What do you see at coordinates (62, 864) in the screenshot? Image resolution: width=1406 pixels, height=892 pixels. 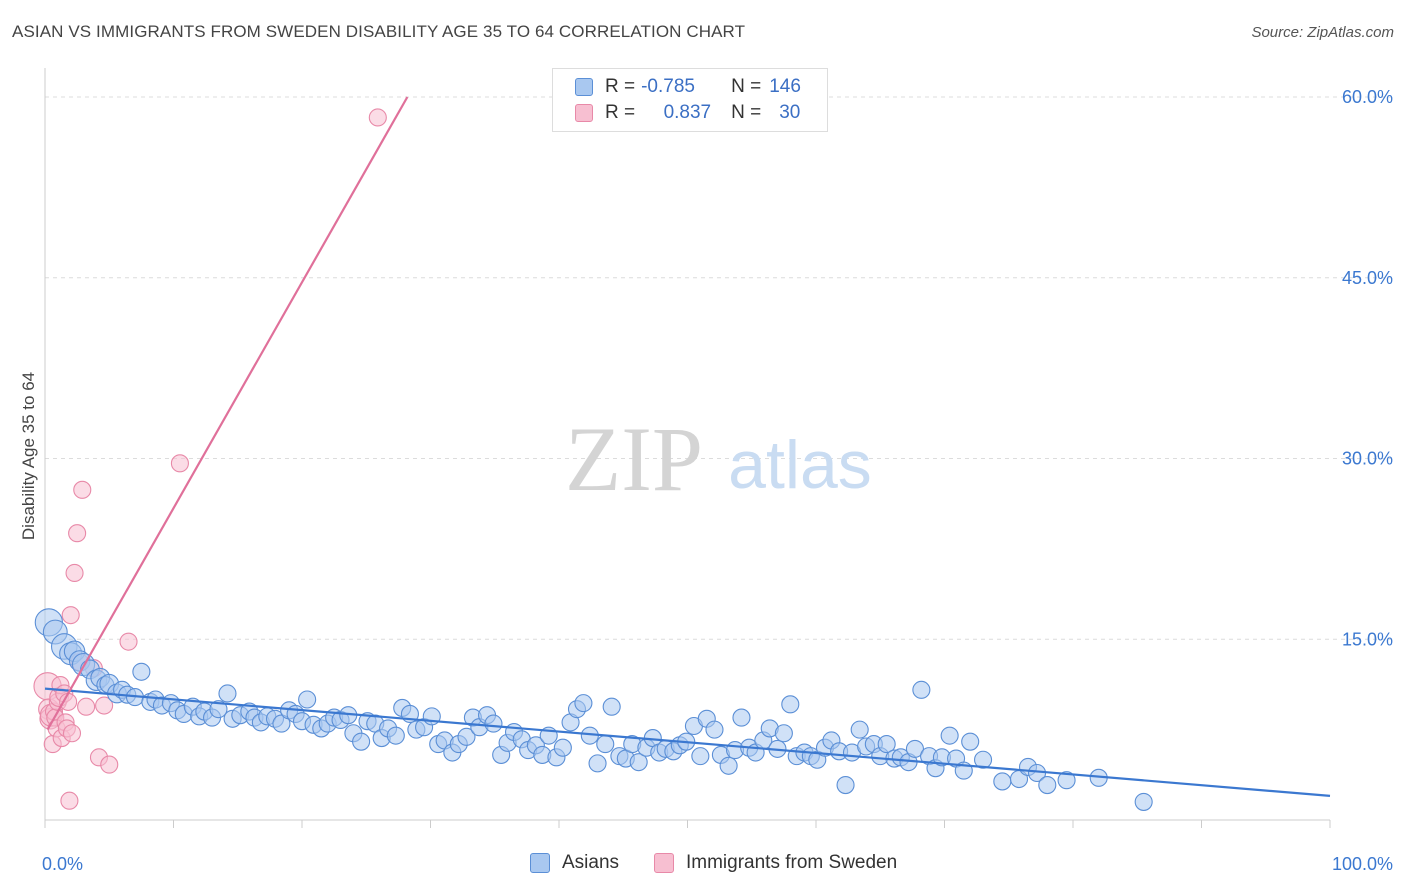 I see `x-tick-label: 0.0%` at bounding box center [62, 864].